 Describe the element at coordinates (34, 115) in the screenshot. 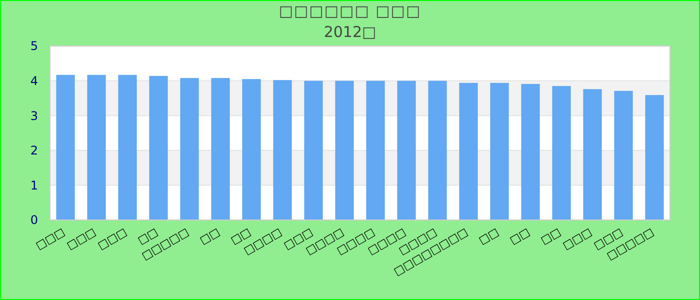

I see `y-tick-label: 3` at that location.